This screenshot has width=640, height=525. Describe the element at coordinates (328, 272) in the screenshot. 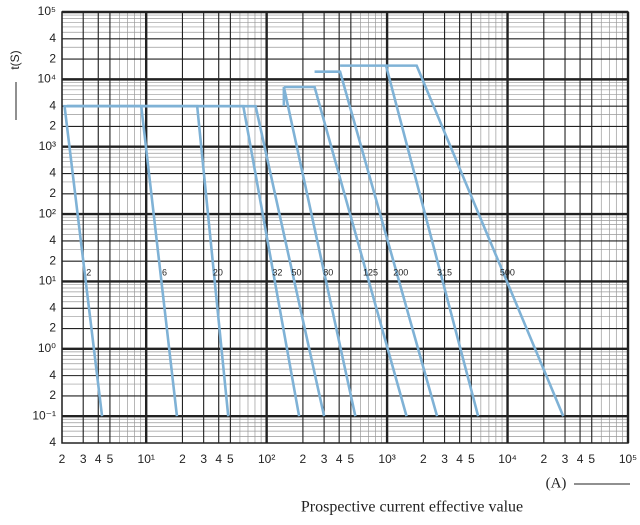

I see `curve-label: 80` at that location.